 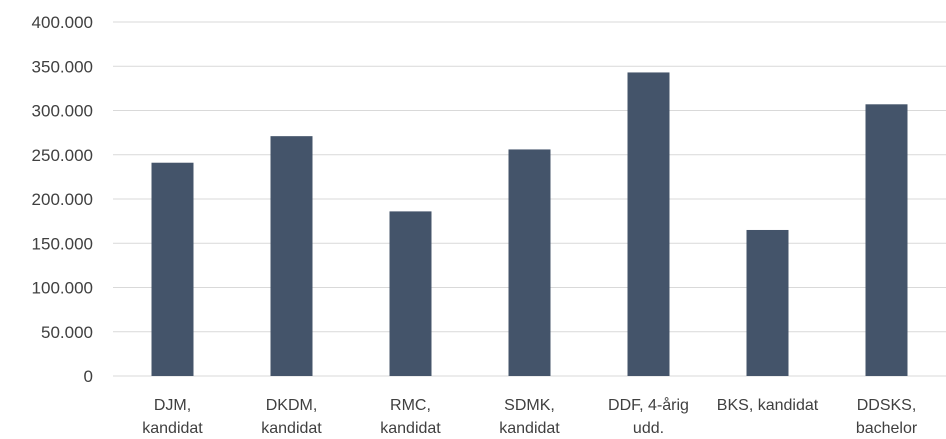 I want to click on y-tick-label: 350.000, so click(x=62, y=66).